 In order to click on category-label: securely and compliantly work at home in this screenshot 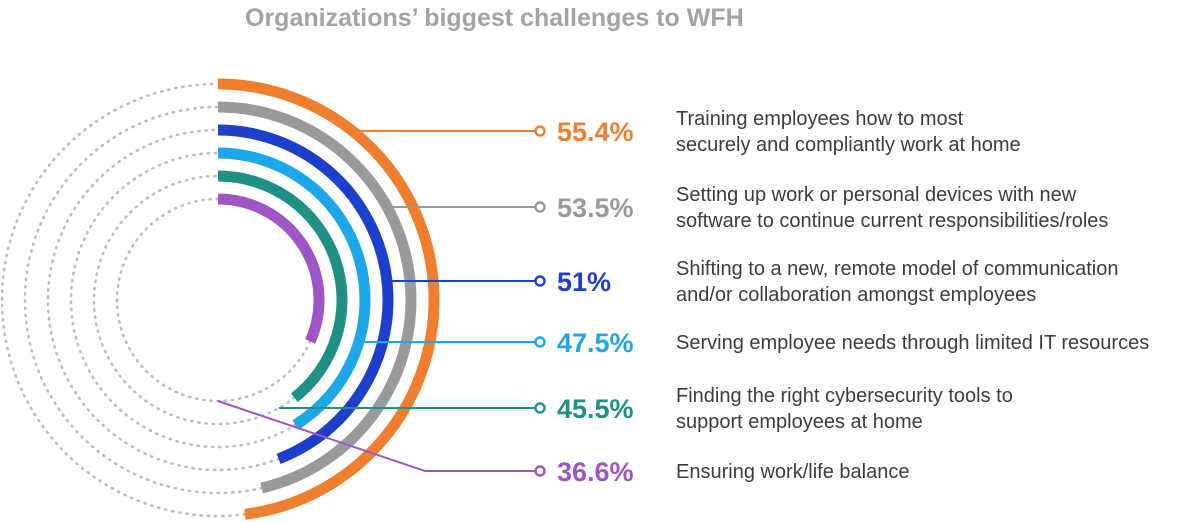, I will do `click(848, 145)`.